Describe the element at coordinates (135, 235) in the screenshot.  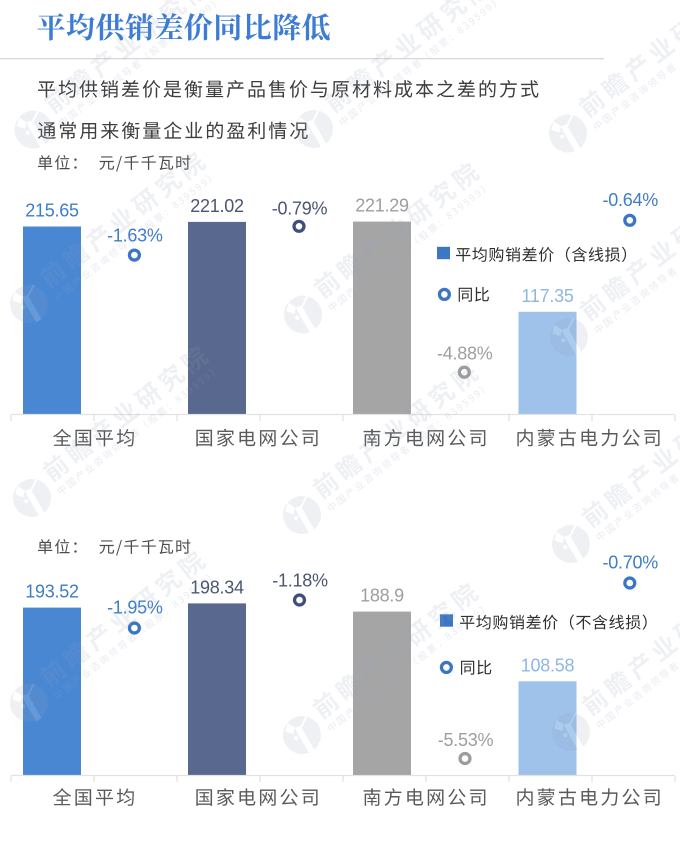
I see `svg-text: -1.63%` at that location.